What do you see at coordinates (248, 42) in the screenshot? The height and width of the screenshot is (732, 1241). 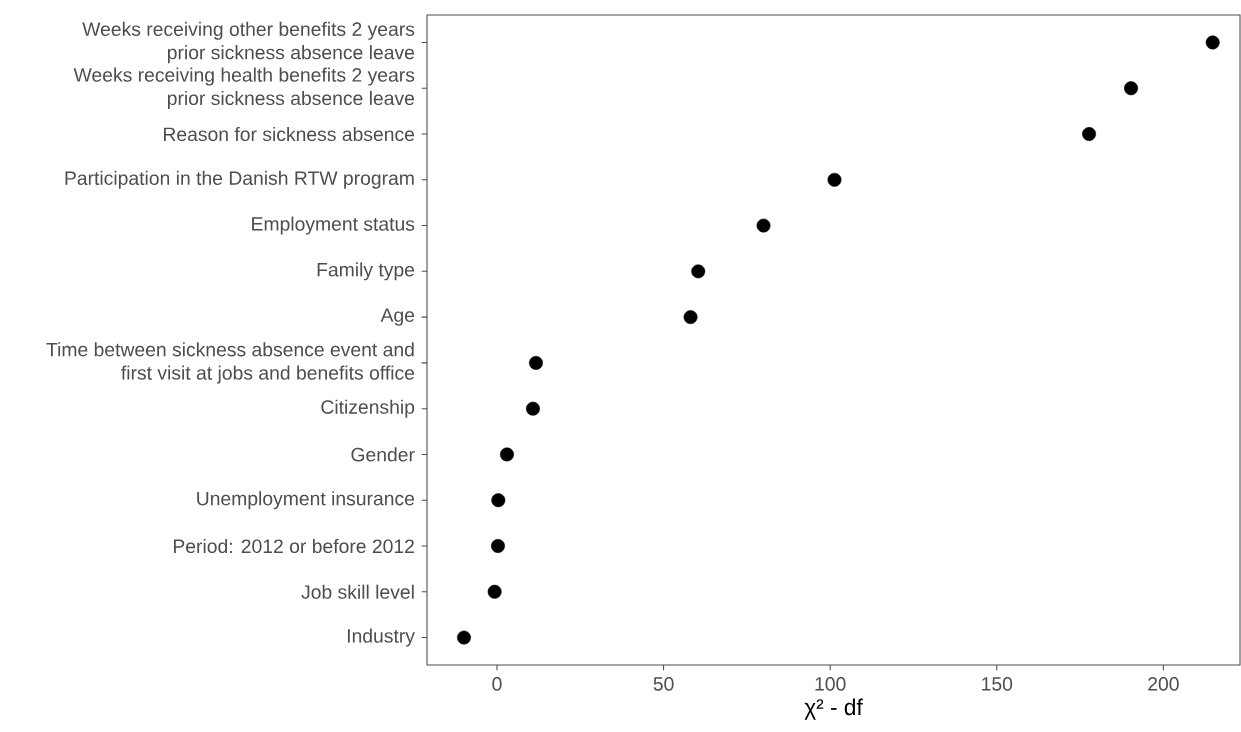 I see `y-tick-label: Weeks receiving other benefits 2 years prior sickness absence leave` at bounding box center [248, 42].